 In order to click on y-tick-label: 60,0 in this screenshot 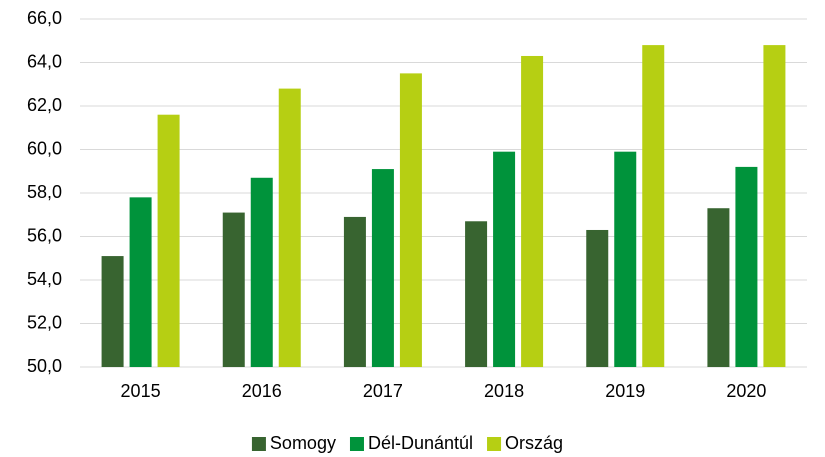, I will do `click(44, 148)`.